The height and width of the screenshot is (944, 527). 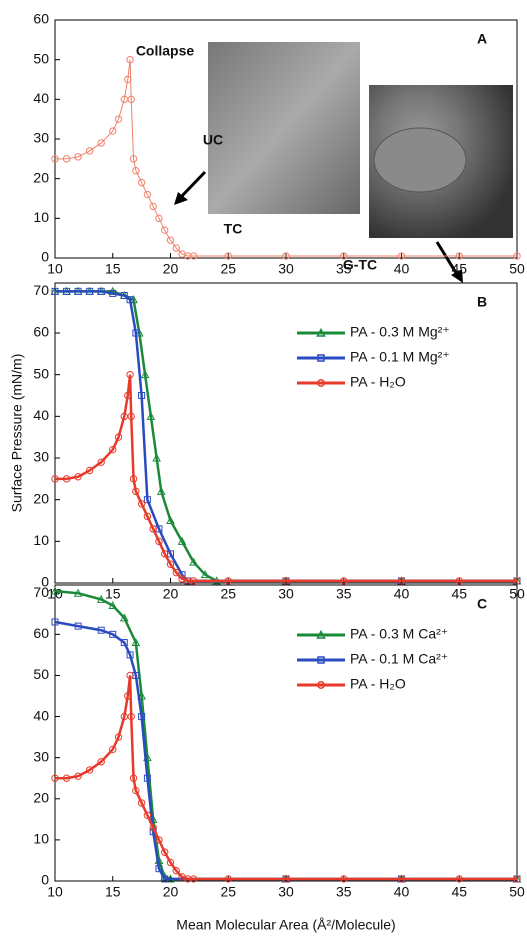 I want to click on x-tick-label: 45, so click(x=459, y=269).